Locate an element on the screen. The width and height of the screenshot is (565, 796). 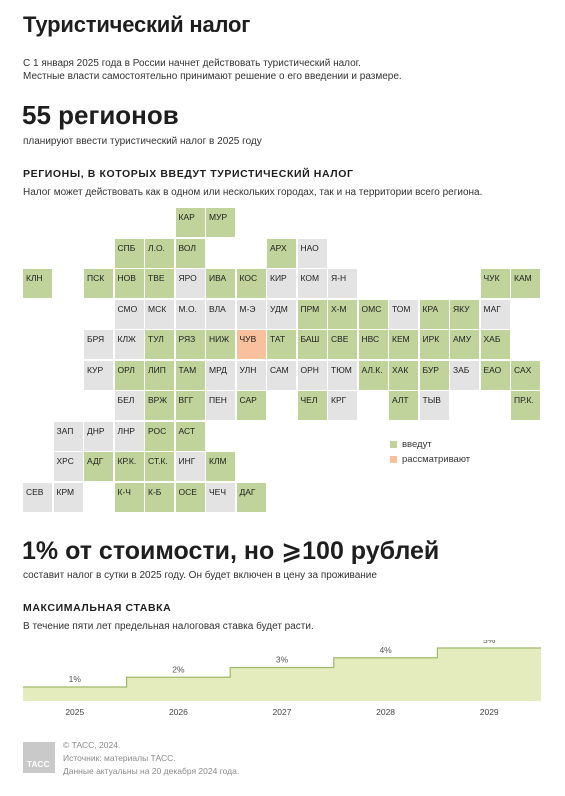
region-tile: АДГ is located at coordinates (98, 466).